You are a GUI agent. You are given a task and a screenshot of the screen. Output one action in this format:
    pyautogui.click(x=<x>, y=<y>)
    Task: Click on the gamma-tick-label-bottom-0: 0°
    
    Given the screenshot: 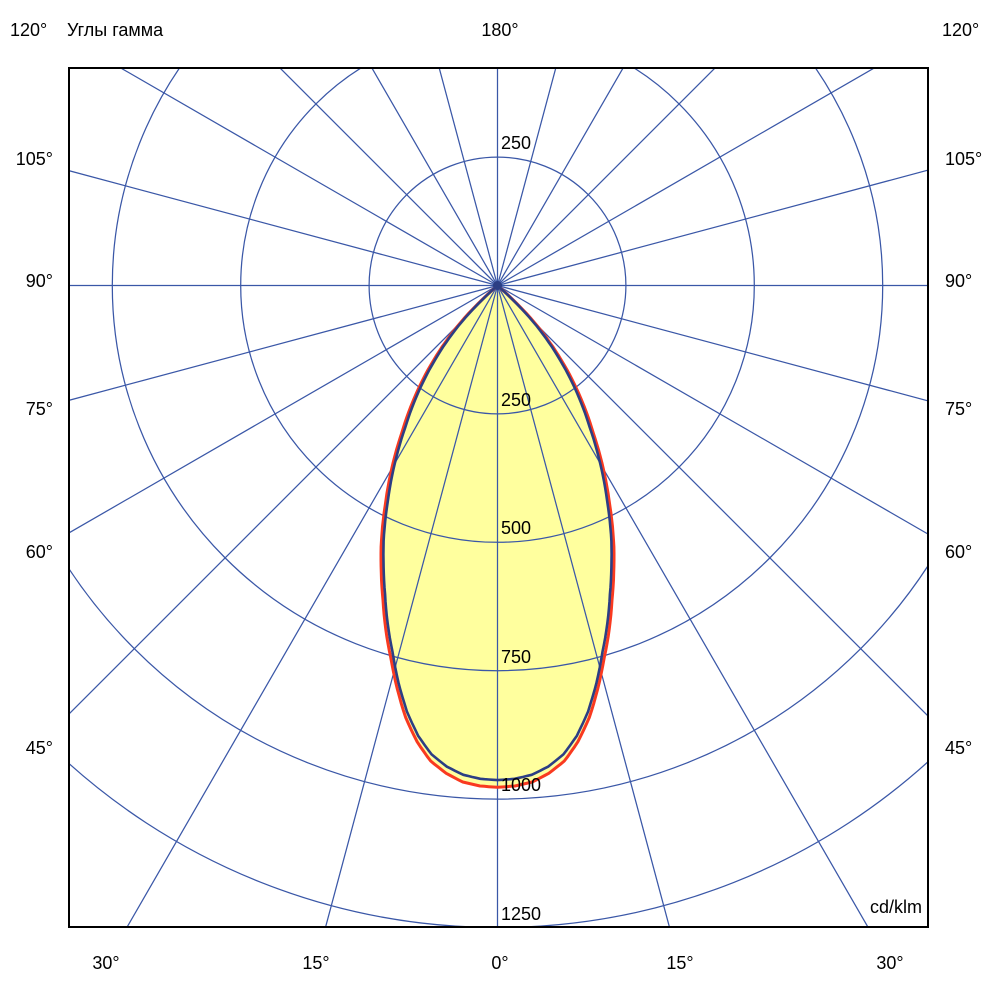 What is the action you would take?
    pyautogui.click(x=500, y=963)
    